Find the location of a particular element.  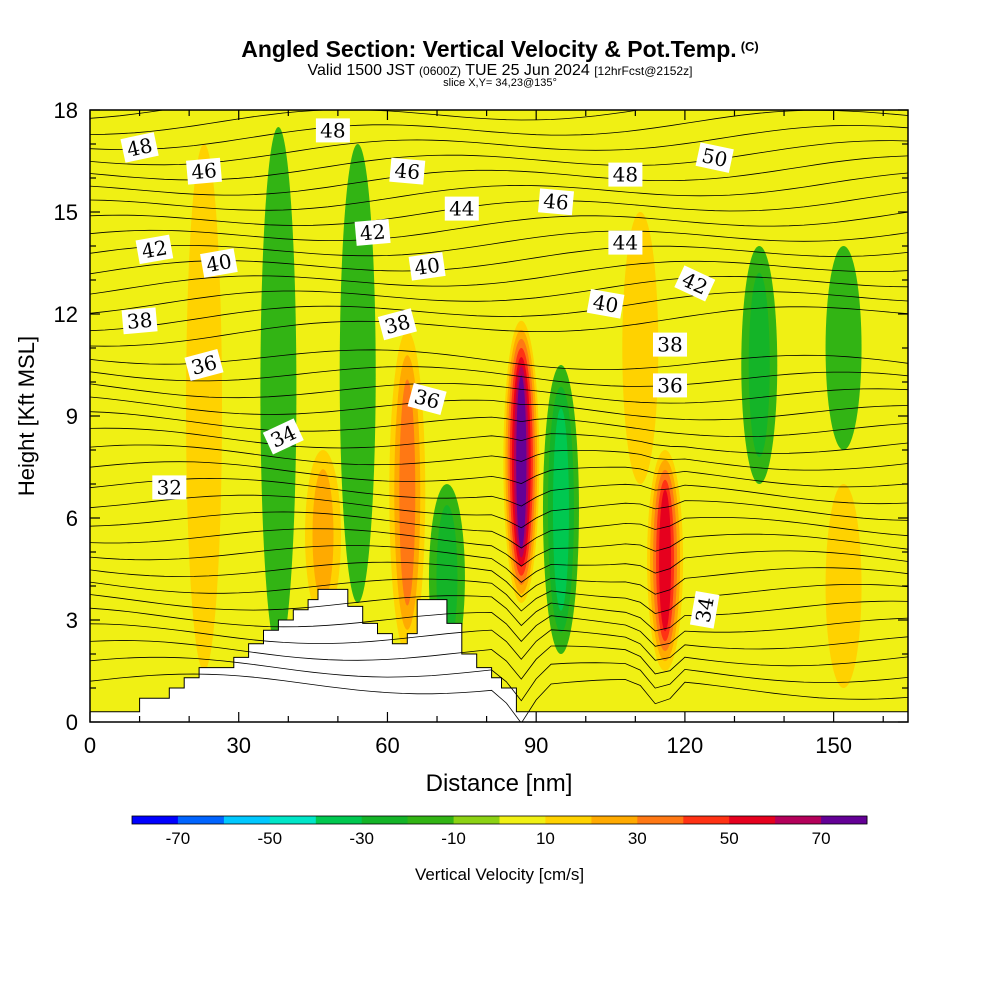

colorbar-tick-label: 70 is located at coordinates (821, 838).